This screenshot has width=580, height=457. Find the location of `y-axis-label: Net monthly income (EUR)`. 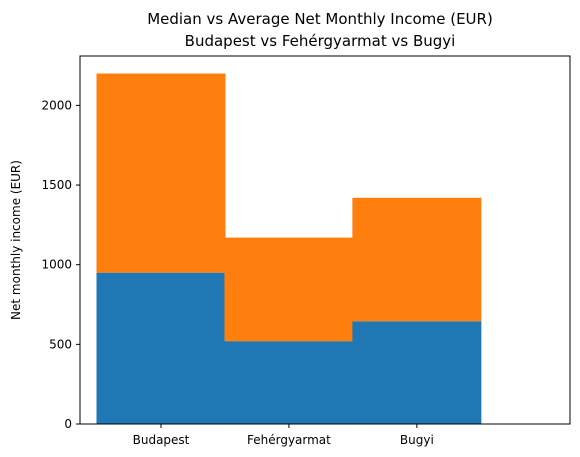

y-axis-label: Net monthly income (EUR) is located at coordinates (16, 240).